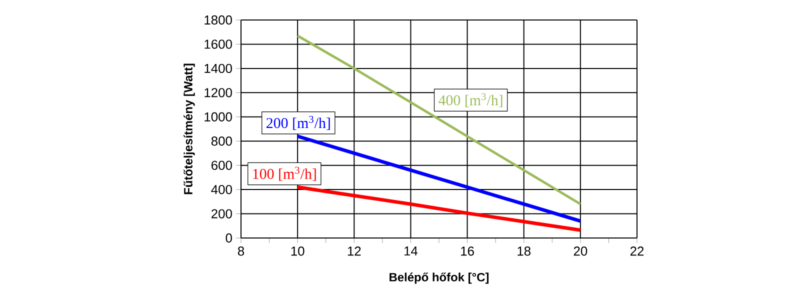  Describe the element at coordinates (297, 251) in the screenshot. I see `x-tick-label: 10` at that location.